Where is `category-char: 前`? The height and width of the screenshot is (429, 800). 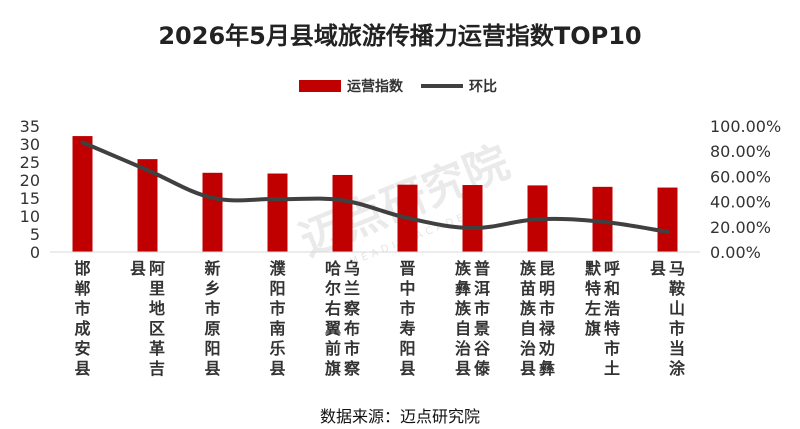
category-char: 前 is located at coordinates (333, 348).